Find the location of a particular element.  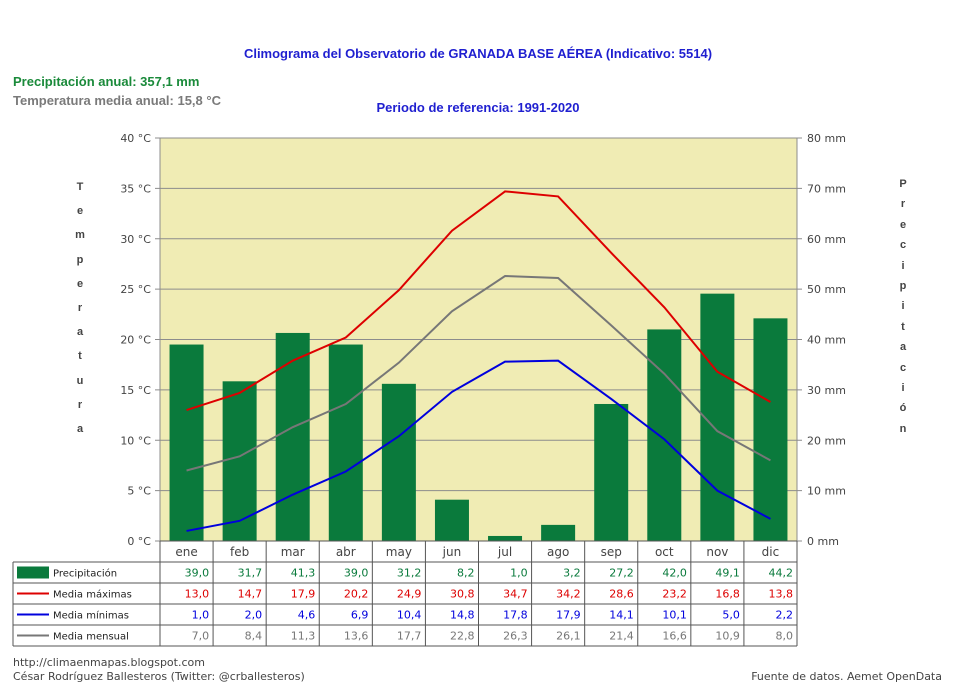

left-axis-title-letter: T is located at coordinates (80, 187).